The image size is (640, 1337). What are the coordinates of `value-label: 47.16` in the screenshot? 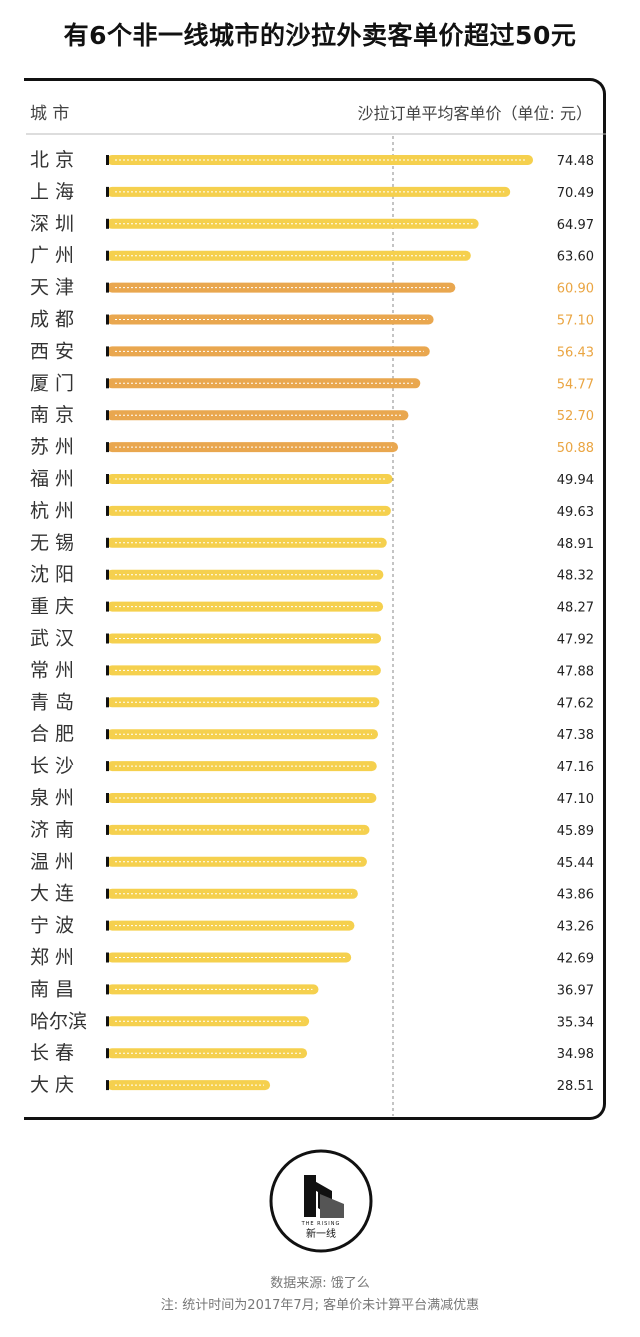 It's located at (575, 767).